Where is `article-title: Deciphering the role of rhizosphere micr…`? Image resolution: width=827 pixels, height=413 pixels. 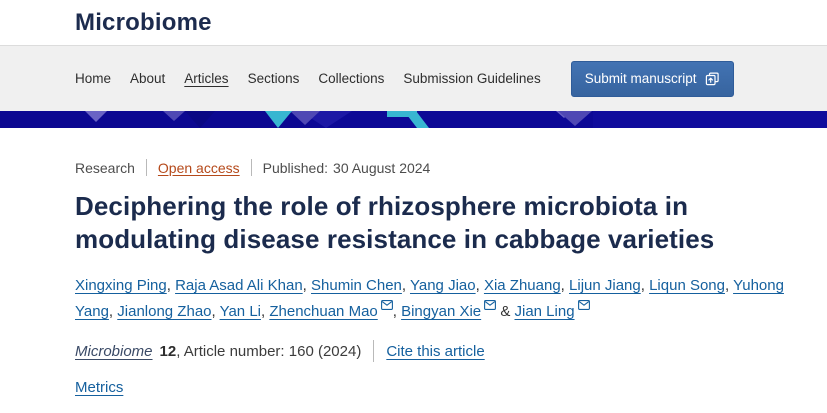
article-title: Deciphering the role of rhizosphere micr… is located at coordinates (430, 223).